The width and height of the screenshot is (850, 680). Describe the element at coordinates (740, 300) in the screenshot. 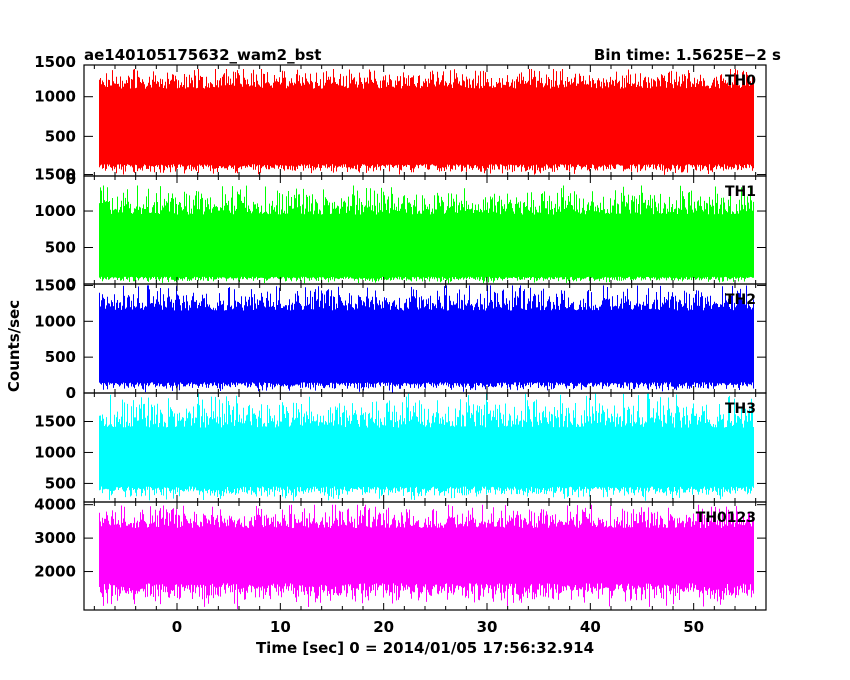

I see `panel-label-th2: TH2` at that location.